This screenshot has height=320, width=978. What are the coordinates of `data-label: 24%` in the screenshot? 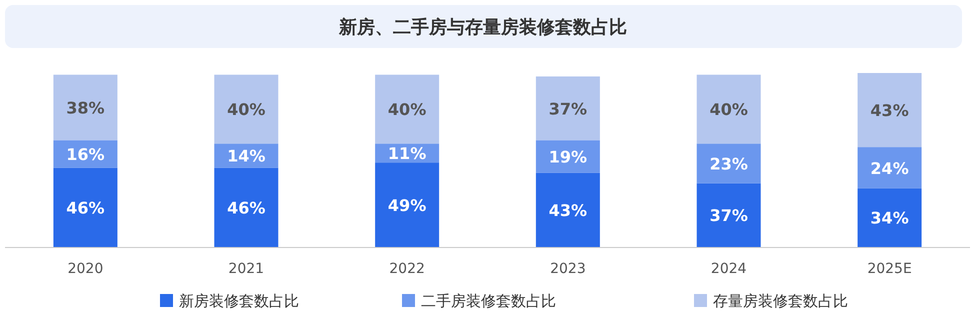 It's located at (889, 168).